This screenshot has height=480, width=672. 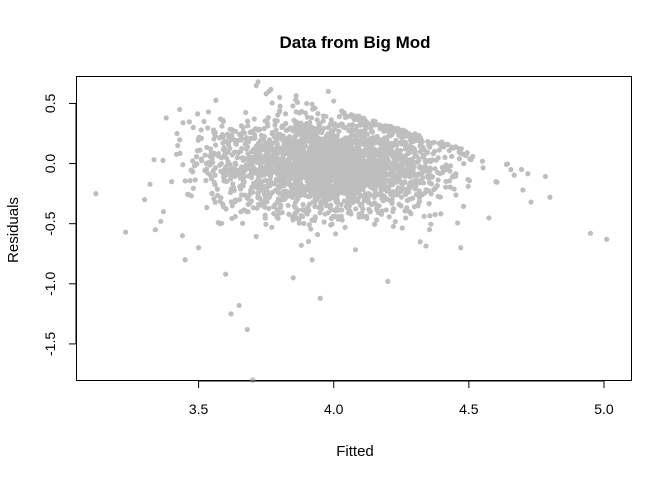 I want to click on x-axis-label: Fitted, so click(x=355, y=451).